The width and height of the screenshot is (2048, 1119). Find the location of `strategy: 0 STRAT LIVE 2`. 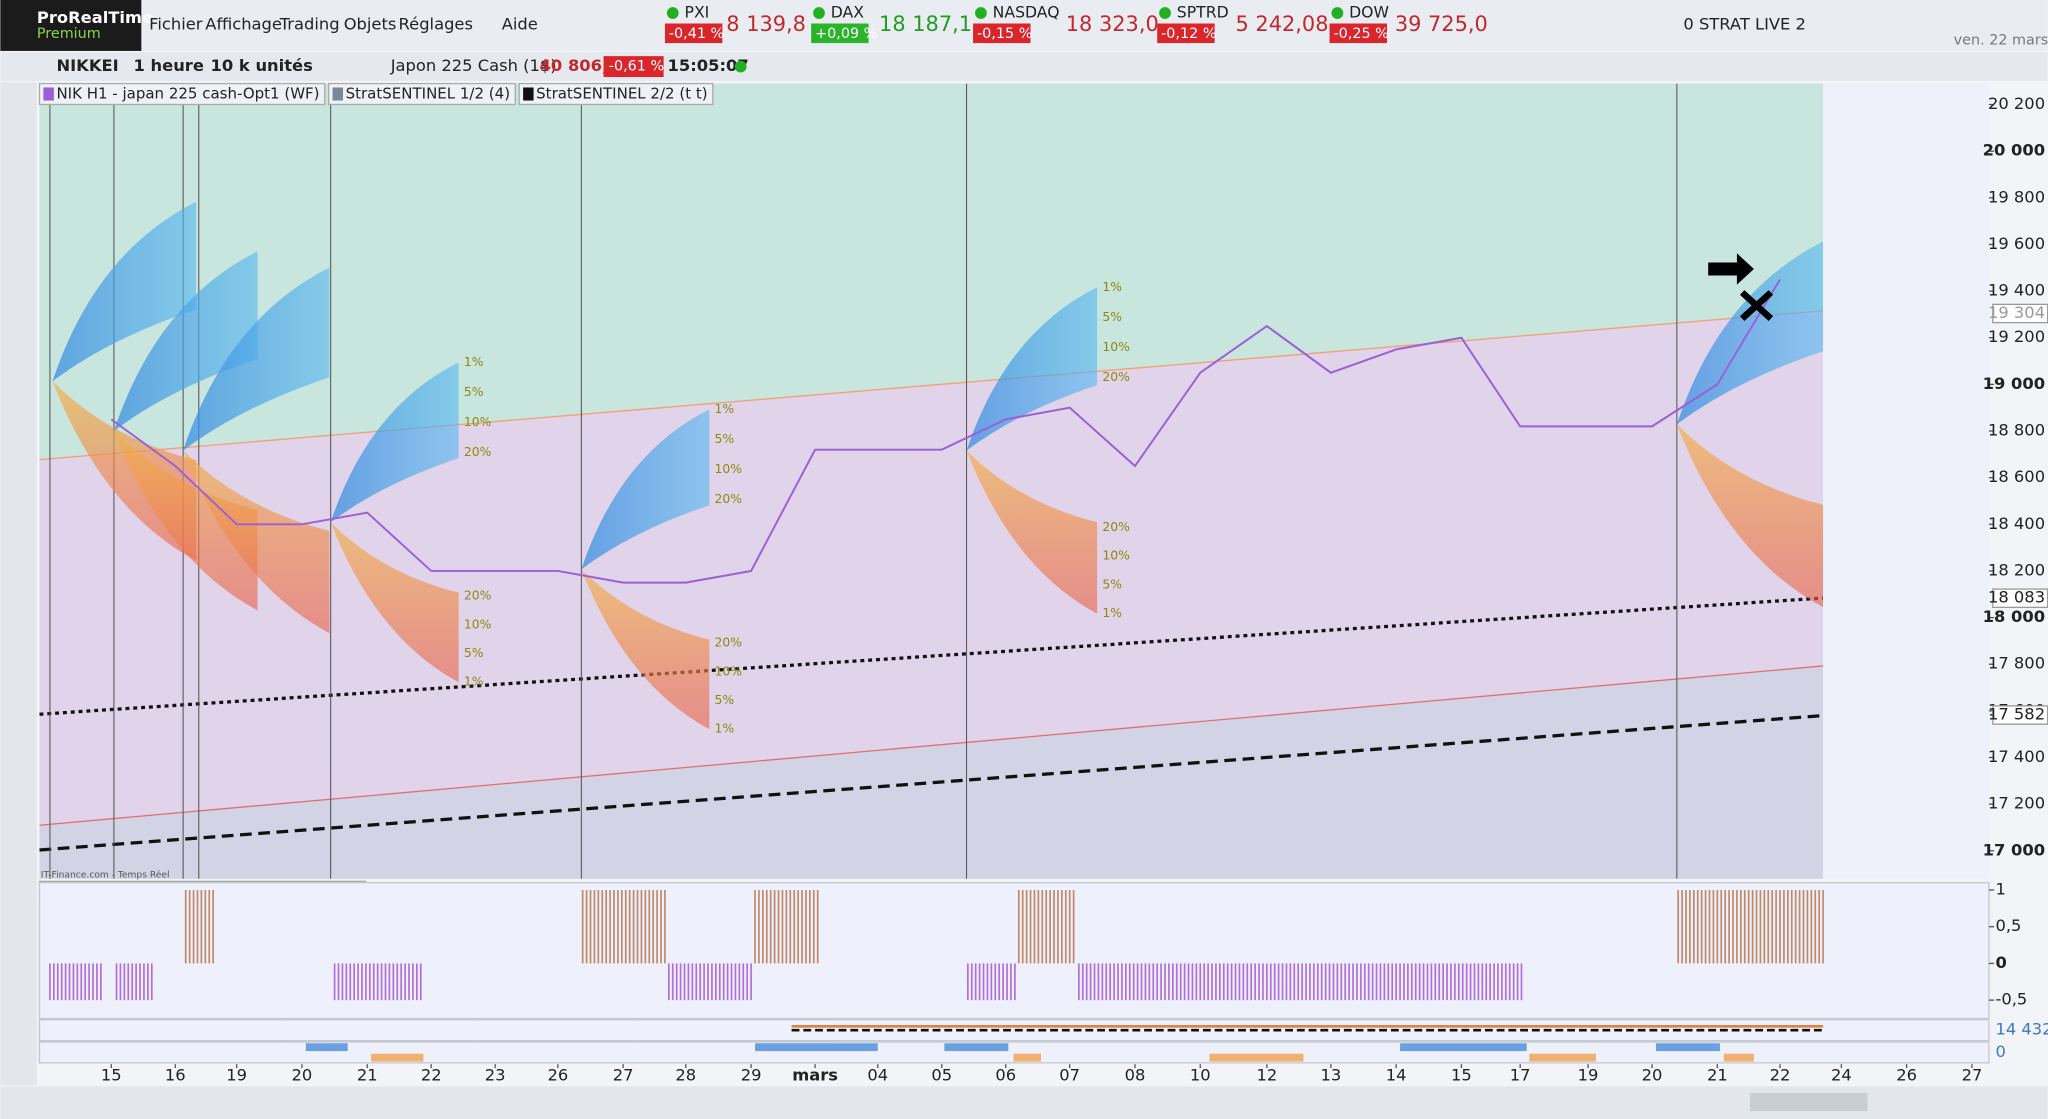

strategy: 0 STRAT LIVE 2 is located at coordinates (1744, 23).